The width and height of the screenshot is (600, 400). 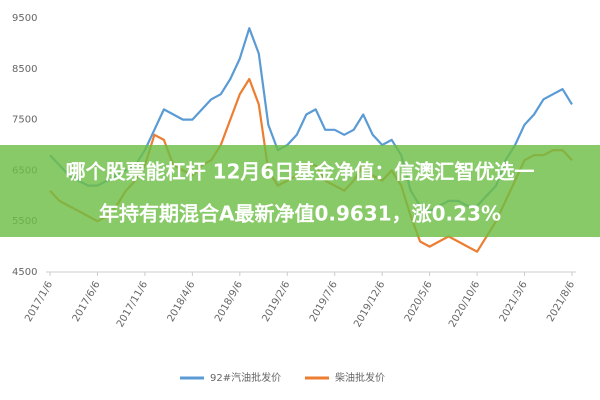 I want to click on y-tick-label: 8500, so click(x=24, y=69).